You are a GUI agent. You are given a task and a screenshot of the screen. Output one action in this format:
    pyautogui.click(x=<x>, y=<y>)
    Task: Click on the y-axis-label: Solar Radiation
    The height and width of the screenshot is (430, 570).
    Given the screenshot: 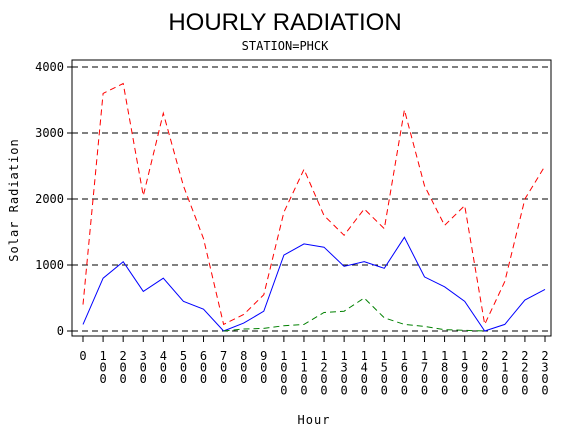 What is the action you would take?
    pyautogui.click(x=14, y=199)
    